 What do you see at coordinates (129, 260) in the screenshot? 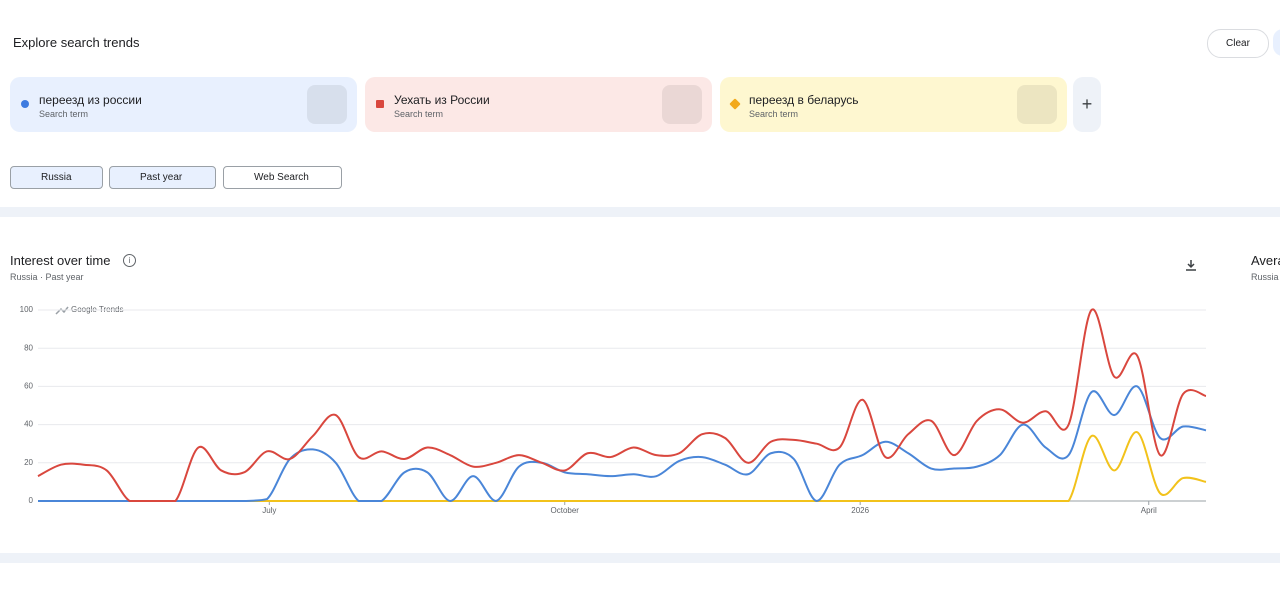
I see `info-icon: i` at bounding box center [129, 260].